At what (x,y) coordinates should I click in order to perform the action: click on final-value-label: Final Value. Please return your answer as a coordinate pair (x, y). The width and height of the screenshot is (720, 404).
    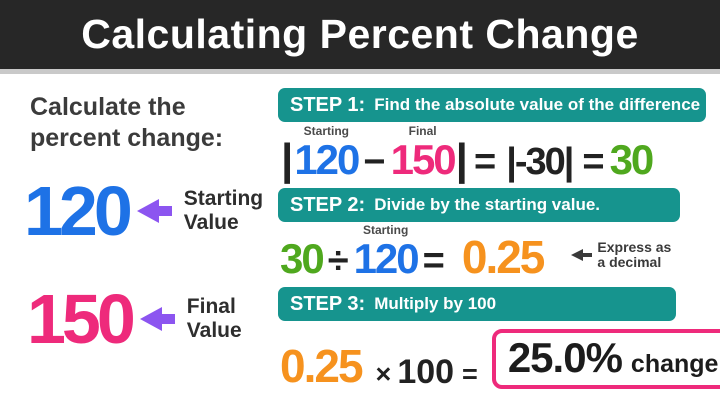
    Looking at the image, I should click on (214, 318).